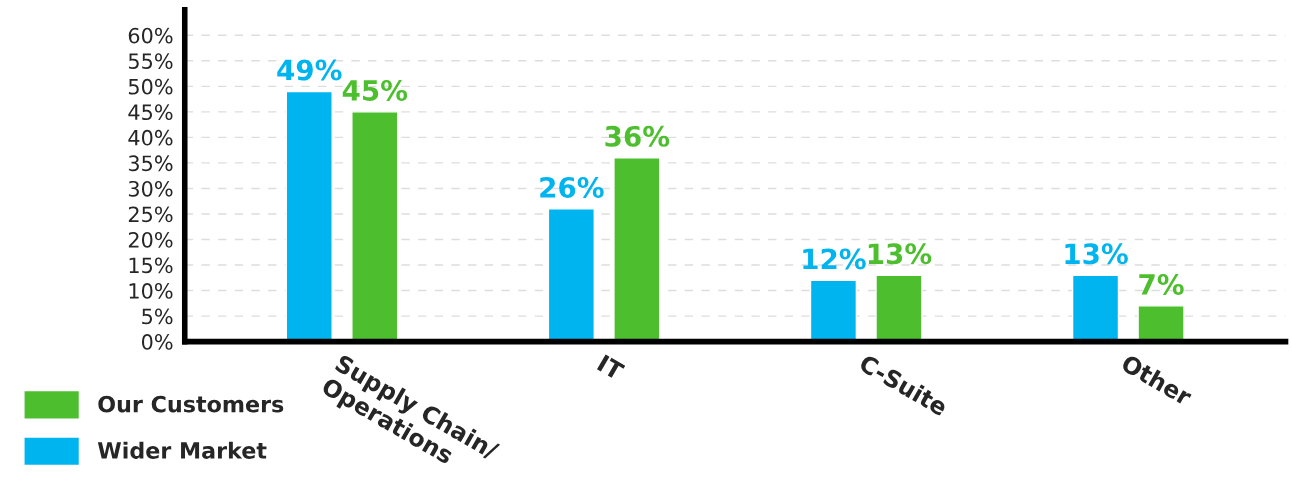 Image resolution: width=1292 pixels, height=488 pixels. What do you see at coordinates (150, 112) in the screenshot?
I see `y-tick-label: 45%` at bounding box center [150, 112].